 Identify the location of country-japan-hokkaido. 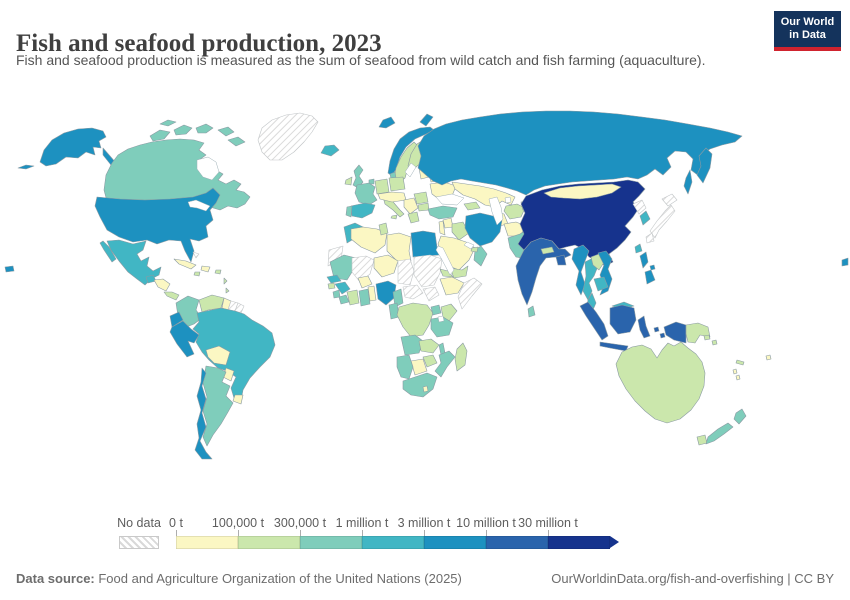
(669, 200).